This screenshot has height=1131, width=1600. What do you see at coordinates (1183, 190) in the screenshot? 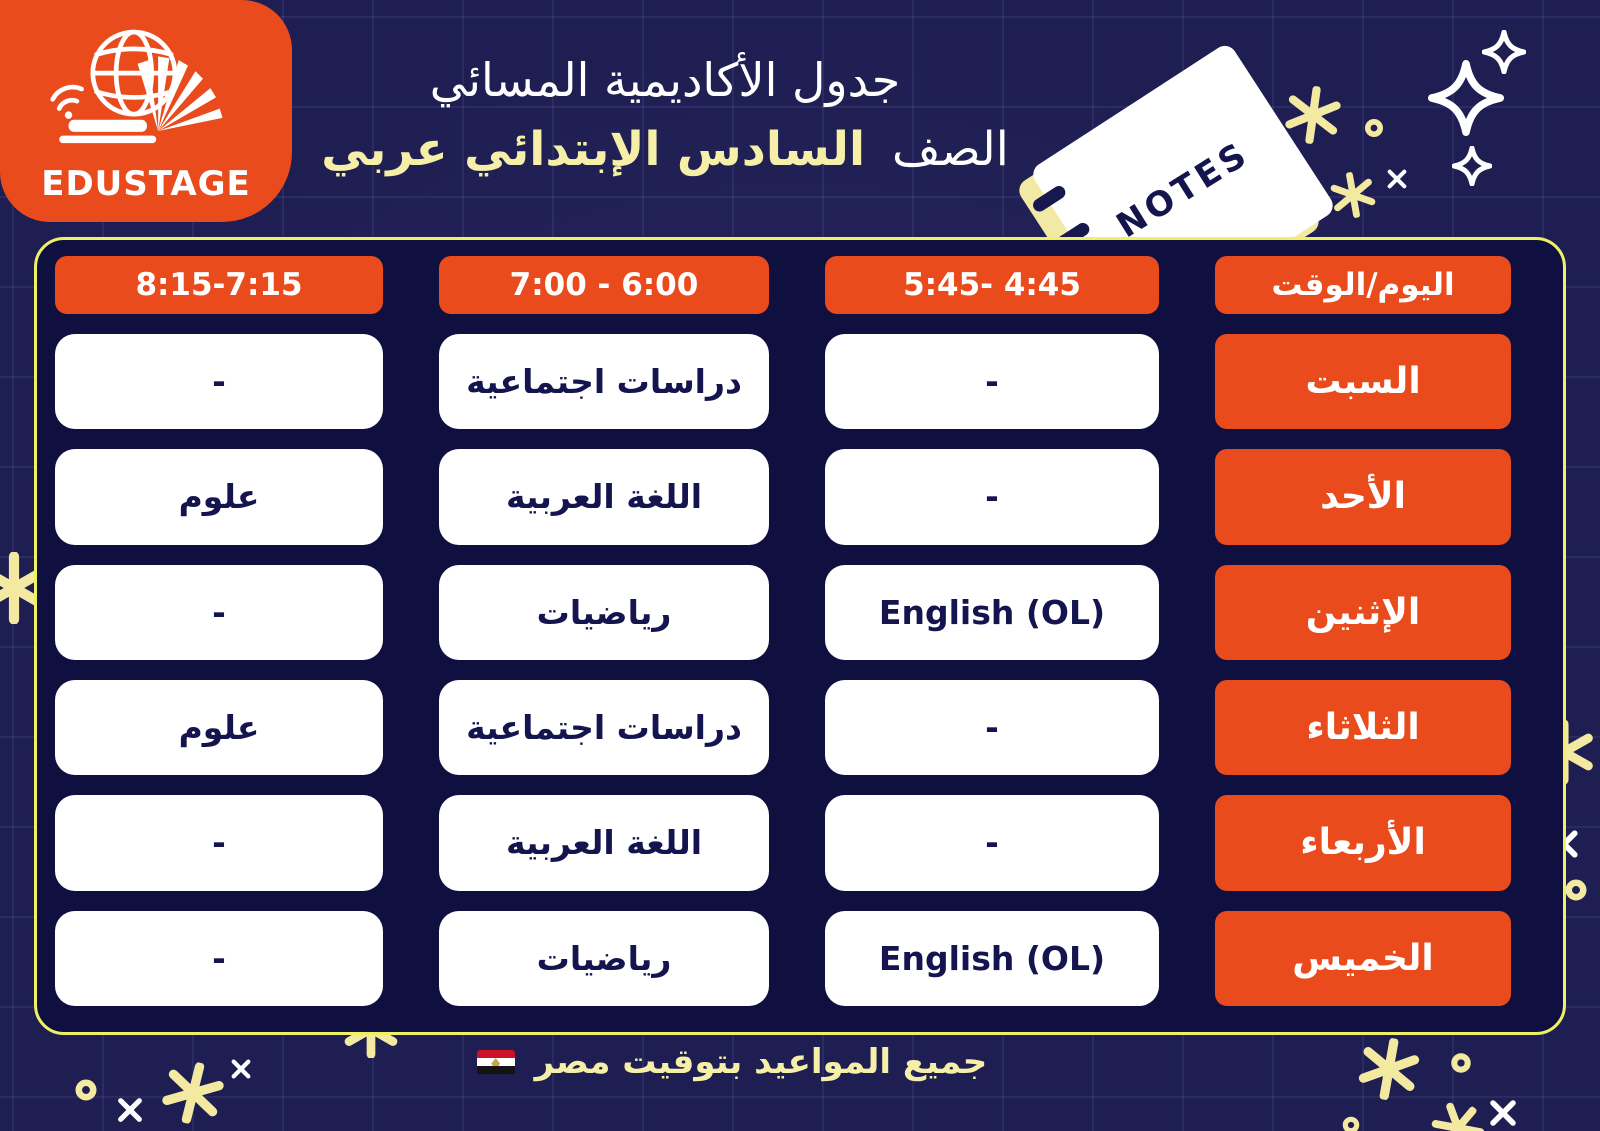
I see `notes-label: NOTES` at bounding box center [1183, 190].